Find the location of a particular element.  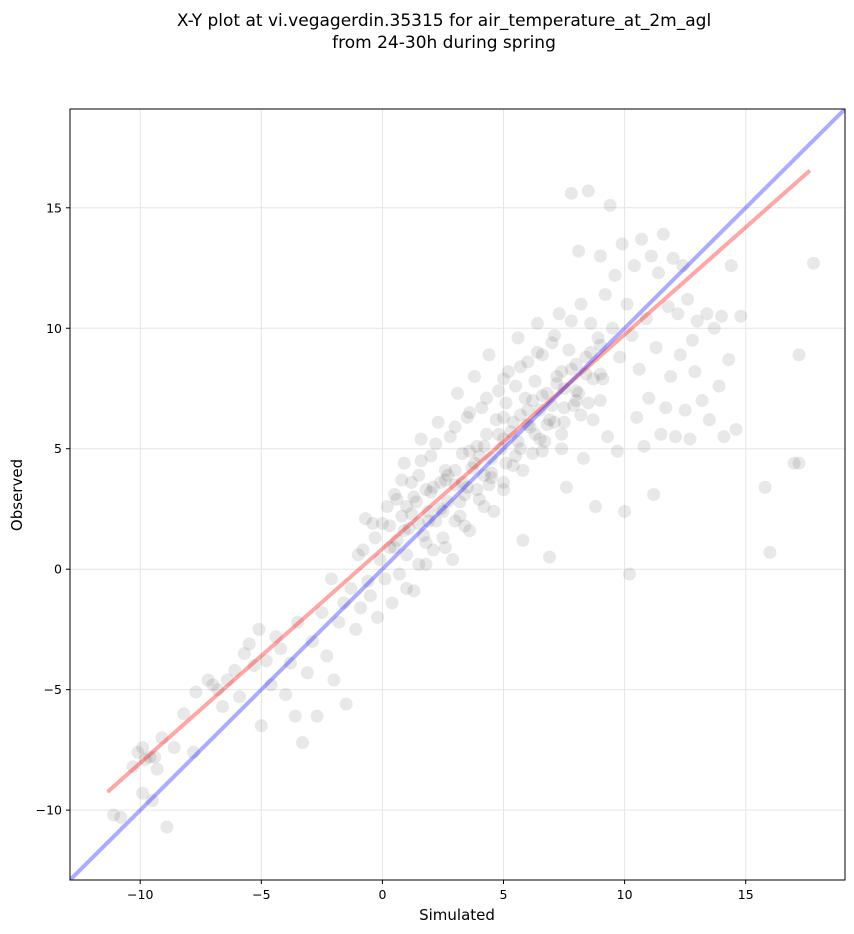

y-axis-label: Observed is located at coordinates (17, 495).